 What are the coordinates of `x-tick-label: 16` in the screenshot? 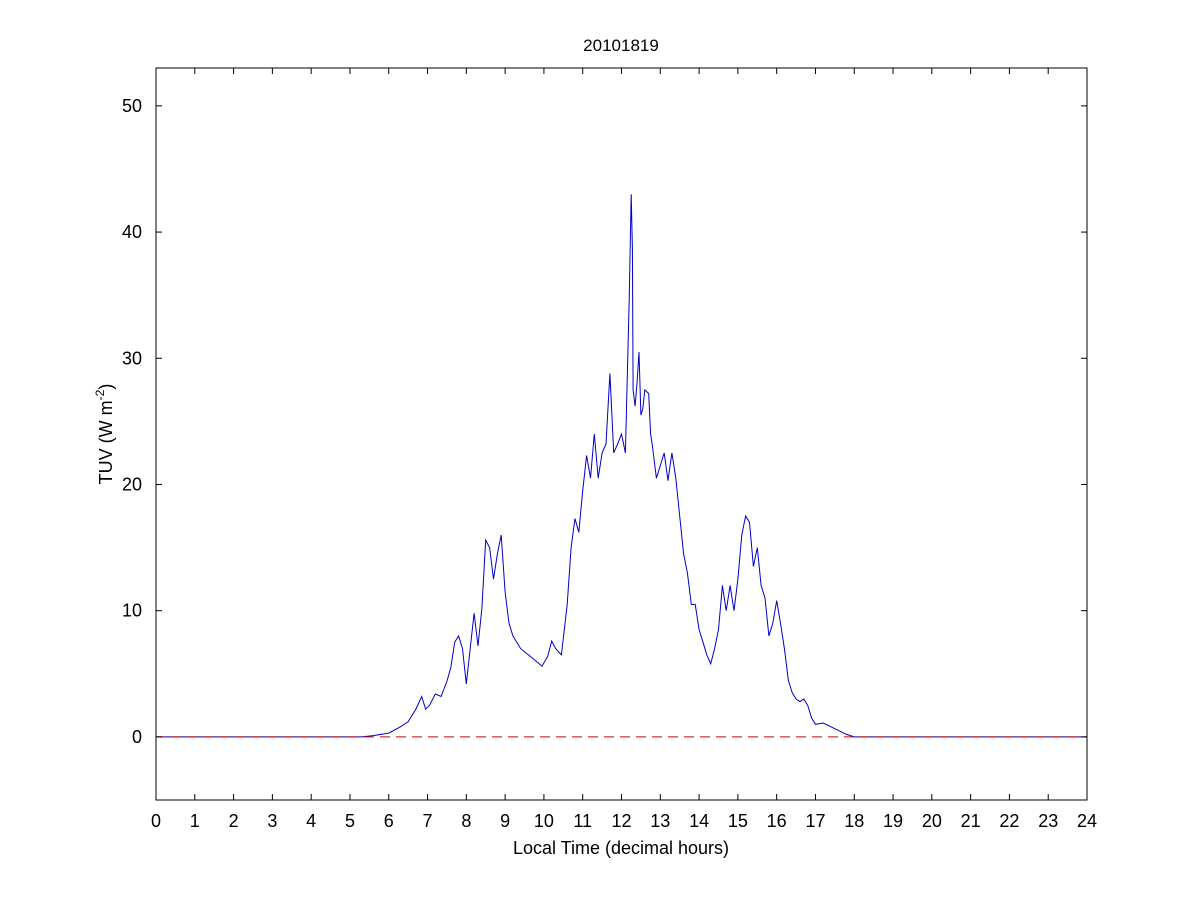 It's located at (777, 821).